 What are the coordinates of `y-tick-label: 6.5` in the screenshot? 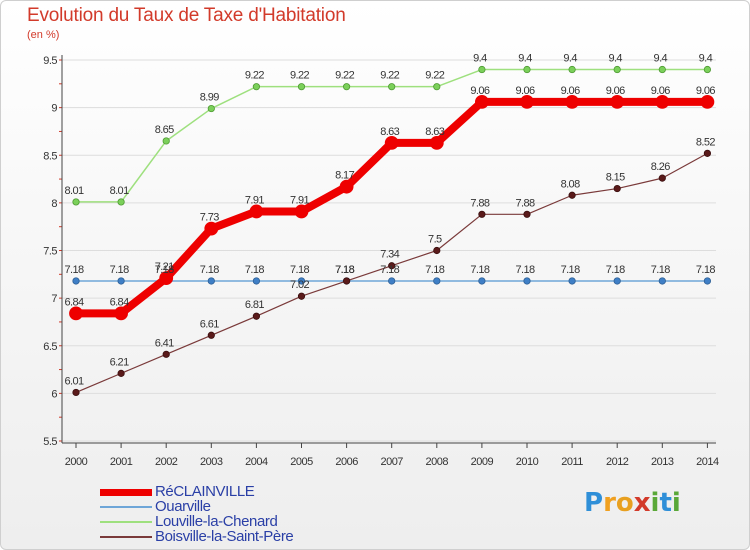 It's located at (50, 347).